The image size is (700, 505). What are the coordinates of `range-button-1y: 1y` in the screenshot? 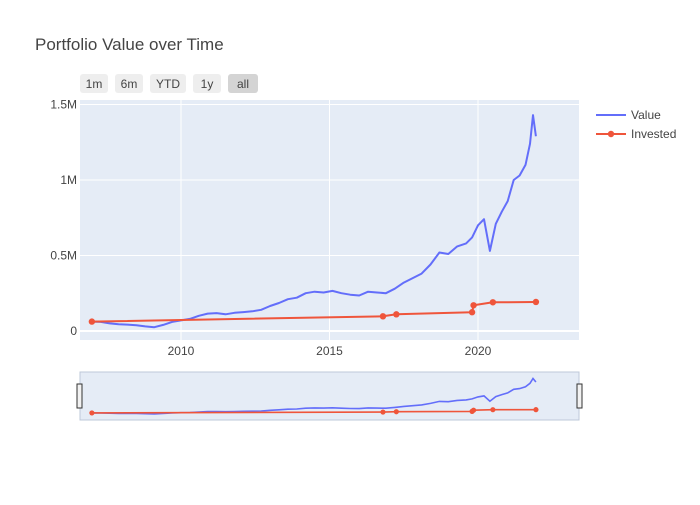 It's located at (207, 83).